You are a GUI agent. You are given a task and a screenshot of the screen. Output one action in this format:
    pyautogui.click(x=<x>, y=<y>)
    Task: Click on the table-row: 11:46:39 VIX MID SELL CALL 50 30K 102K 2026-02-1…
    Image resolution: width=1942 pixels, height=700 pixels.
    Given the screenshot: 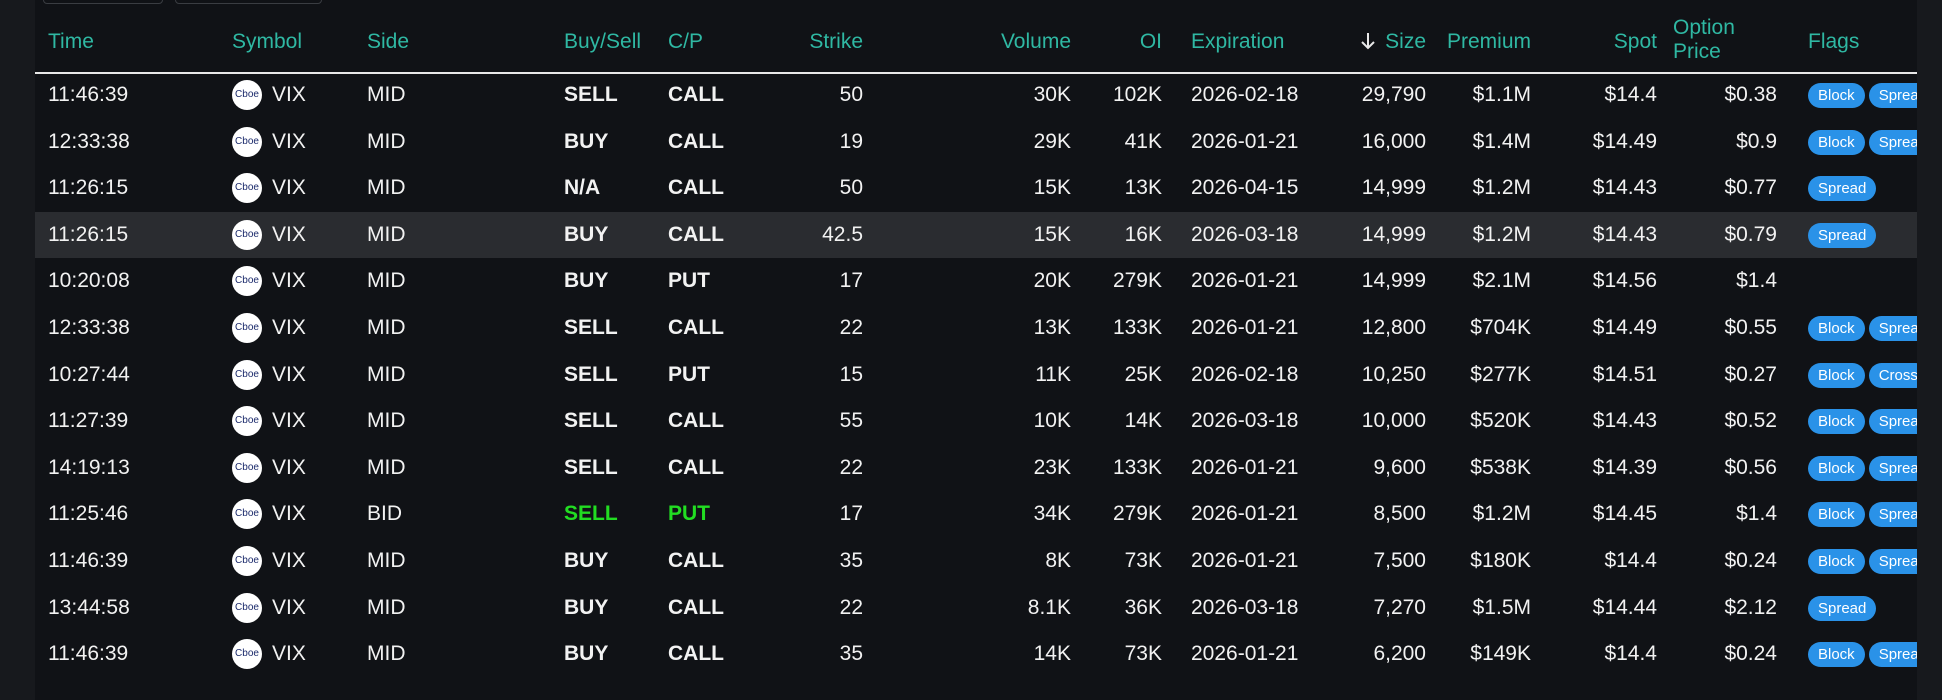 What is the action you would take?
    pyautogui.click(x=976, y=95)
    